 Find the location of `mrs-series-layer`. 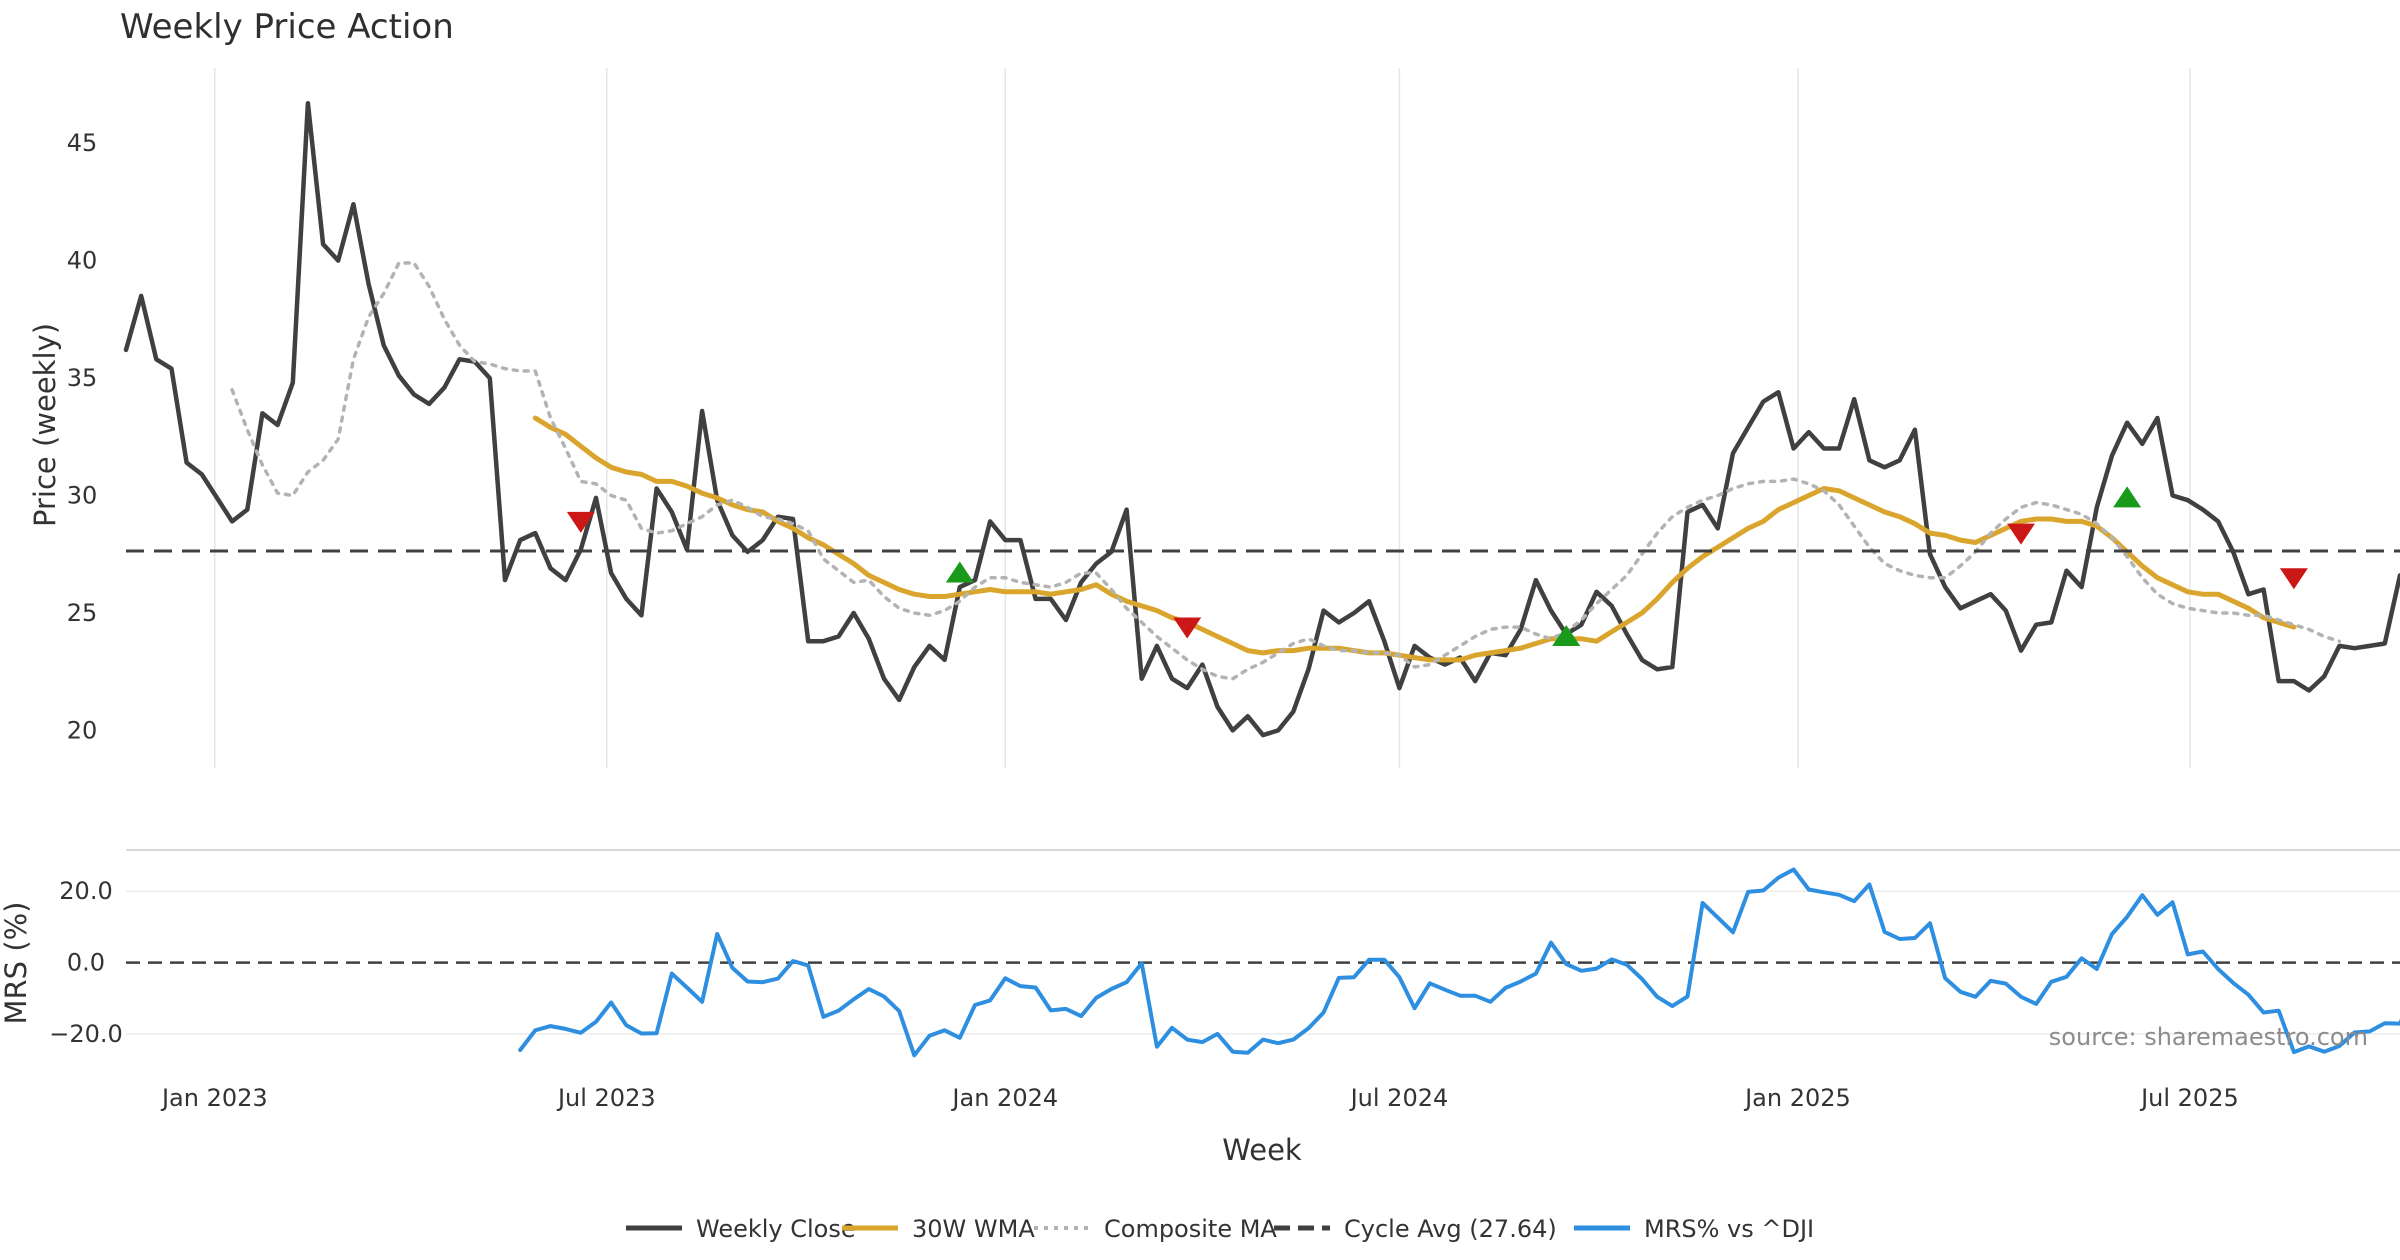

mrs-series-layer is located at coordinates (1459, 962).